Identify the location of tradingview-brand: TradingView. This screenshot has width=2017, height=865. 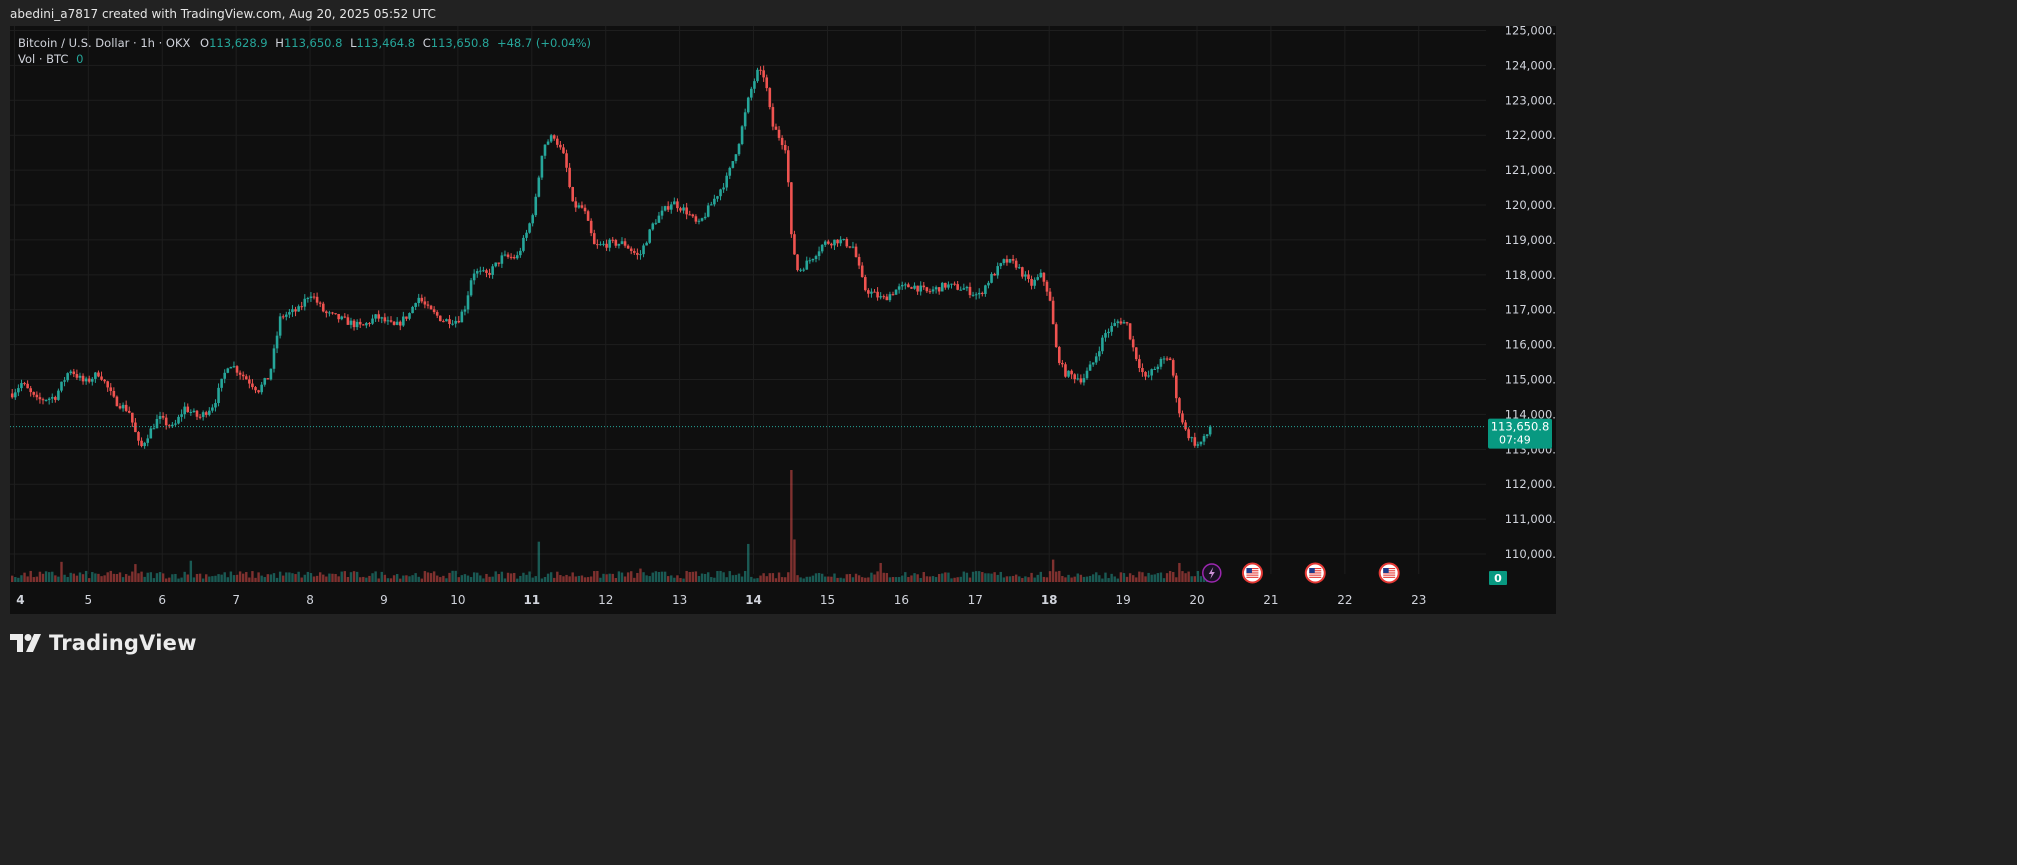
(103, 643).